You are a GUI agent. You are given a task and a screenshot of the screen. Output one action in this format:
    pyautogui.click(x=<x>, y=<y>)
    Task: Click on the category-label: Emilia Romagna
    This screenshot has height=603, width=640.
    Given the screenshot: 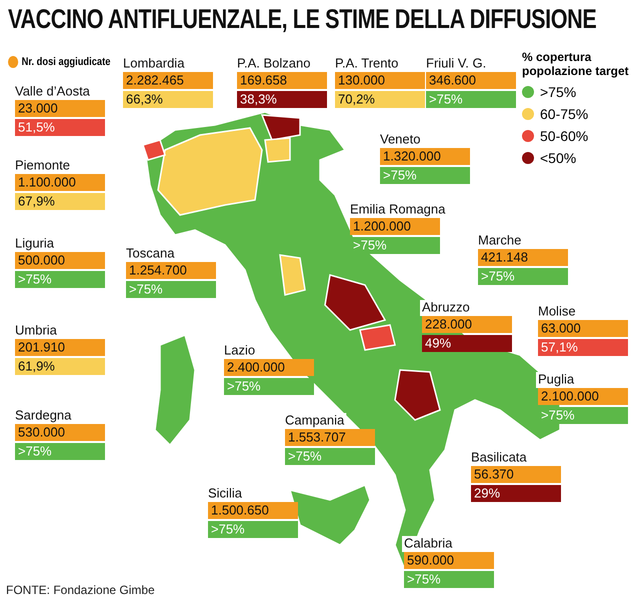 What is the action you would take?
    pyautogui.click(x=398, y=209)
    